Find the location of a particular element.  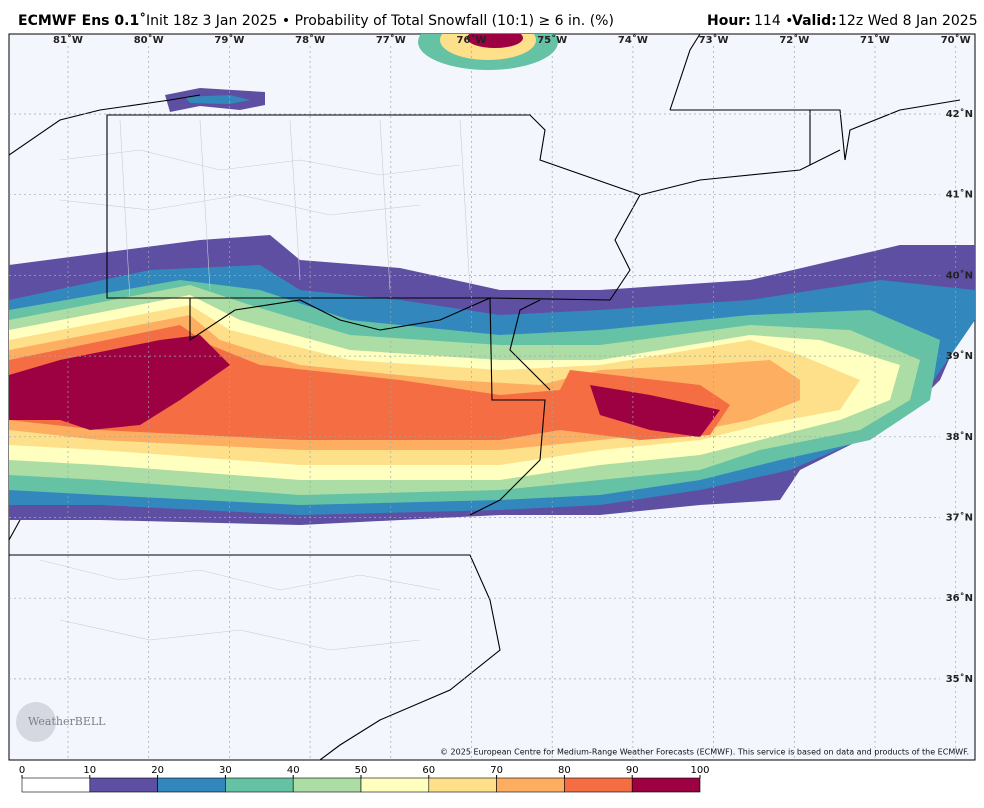

longitude-label: 79˚W is located at coordinates (229, 40).